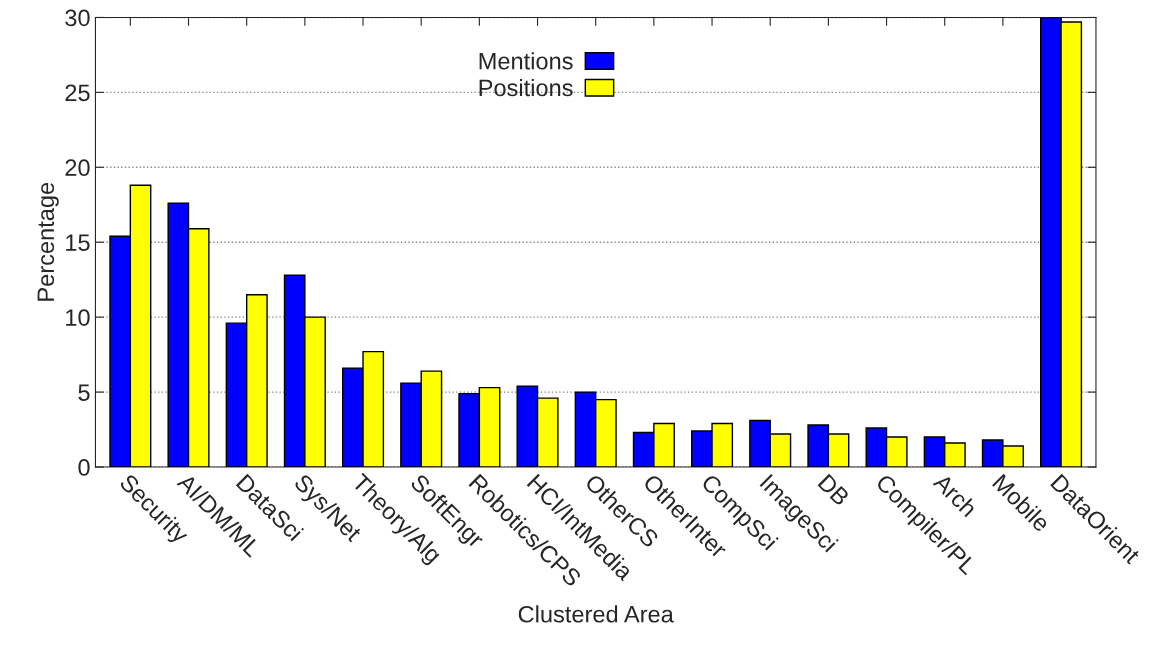 This screenshot has height=671, width=1150. Describe the element at coordinates (77, 168) in the screenshot. I see `y-tick-label: 20` at that location.